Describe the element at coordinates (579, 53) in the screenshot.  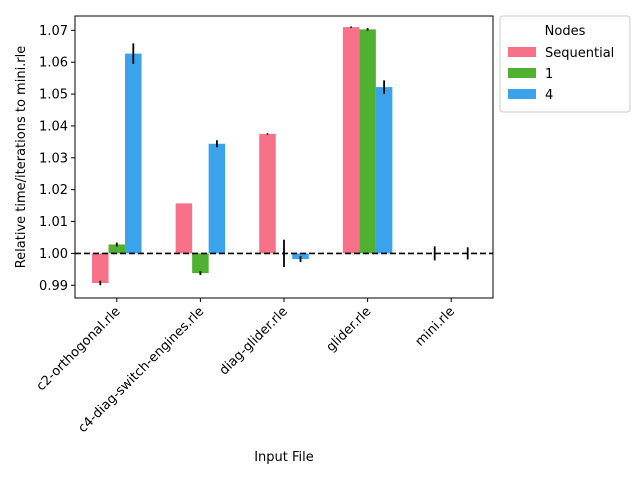
I see `legend-label-sequential: Sequential` at that location.